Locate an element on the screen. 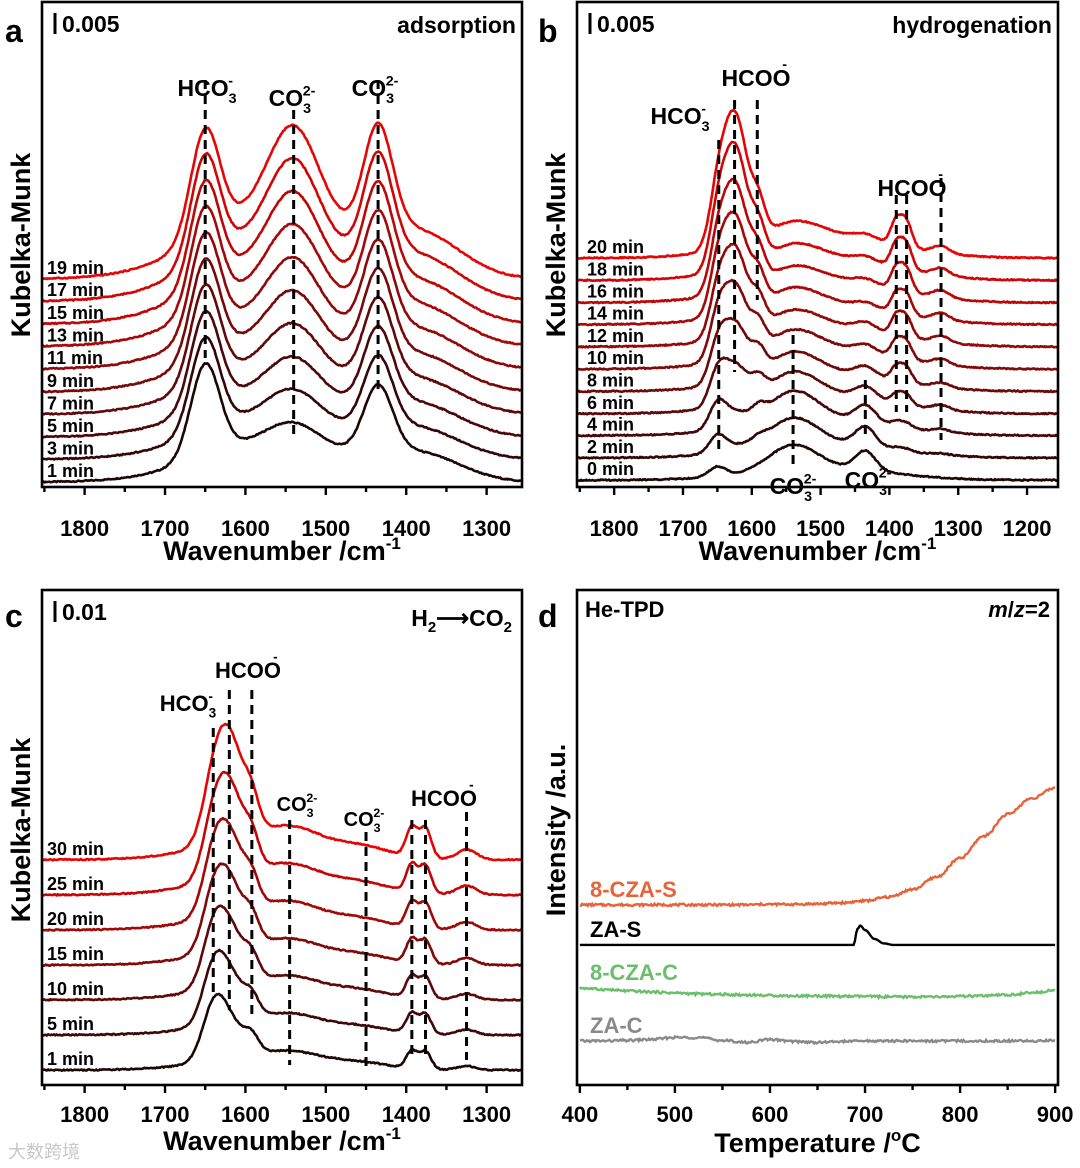  spectrum-line-20-min is located at coordinates (817, 184).